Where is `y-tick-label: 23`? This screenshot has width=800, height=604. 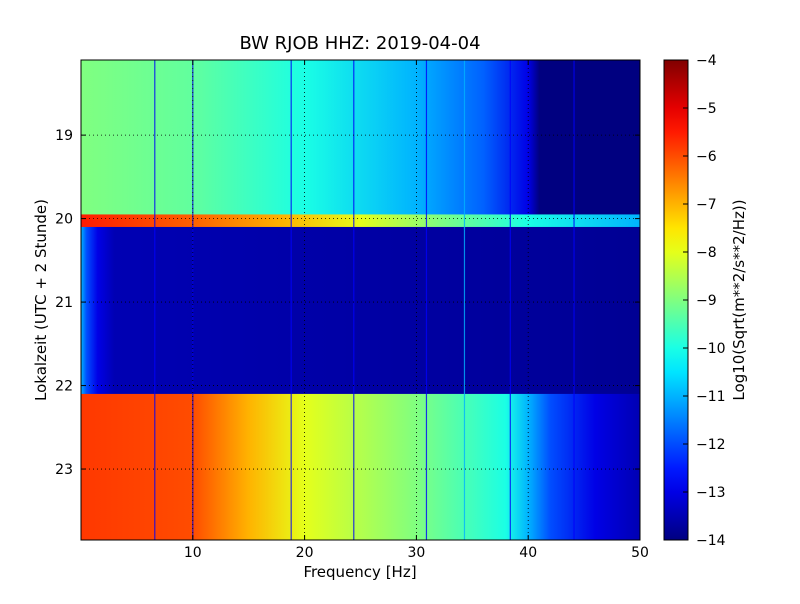
y-tick-label: 23 is located at coordinates (64, 470).